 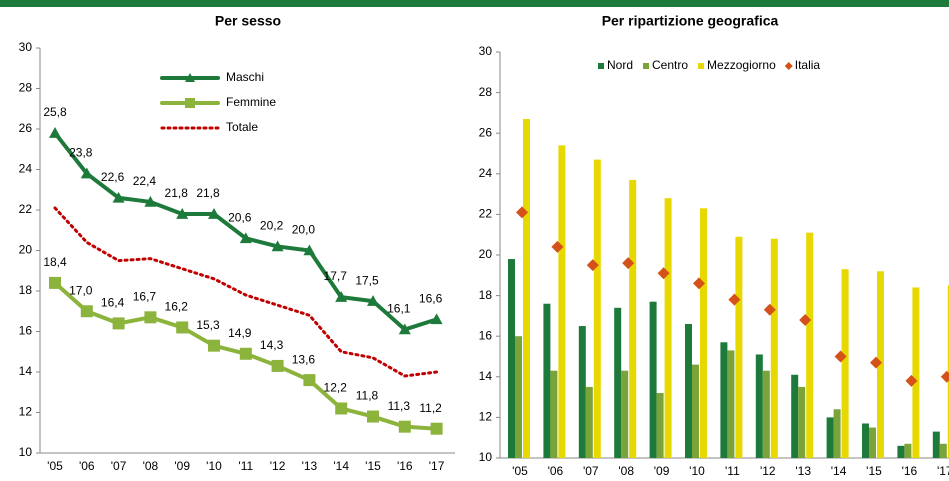 I want to click on data-label: 16,1, so click(x=399, y=309).